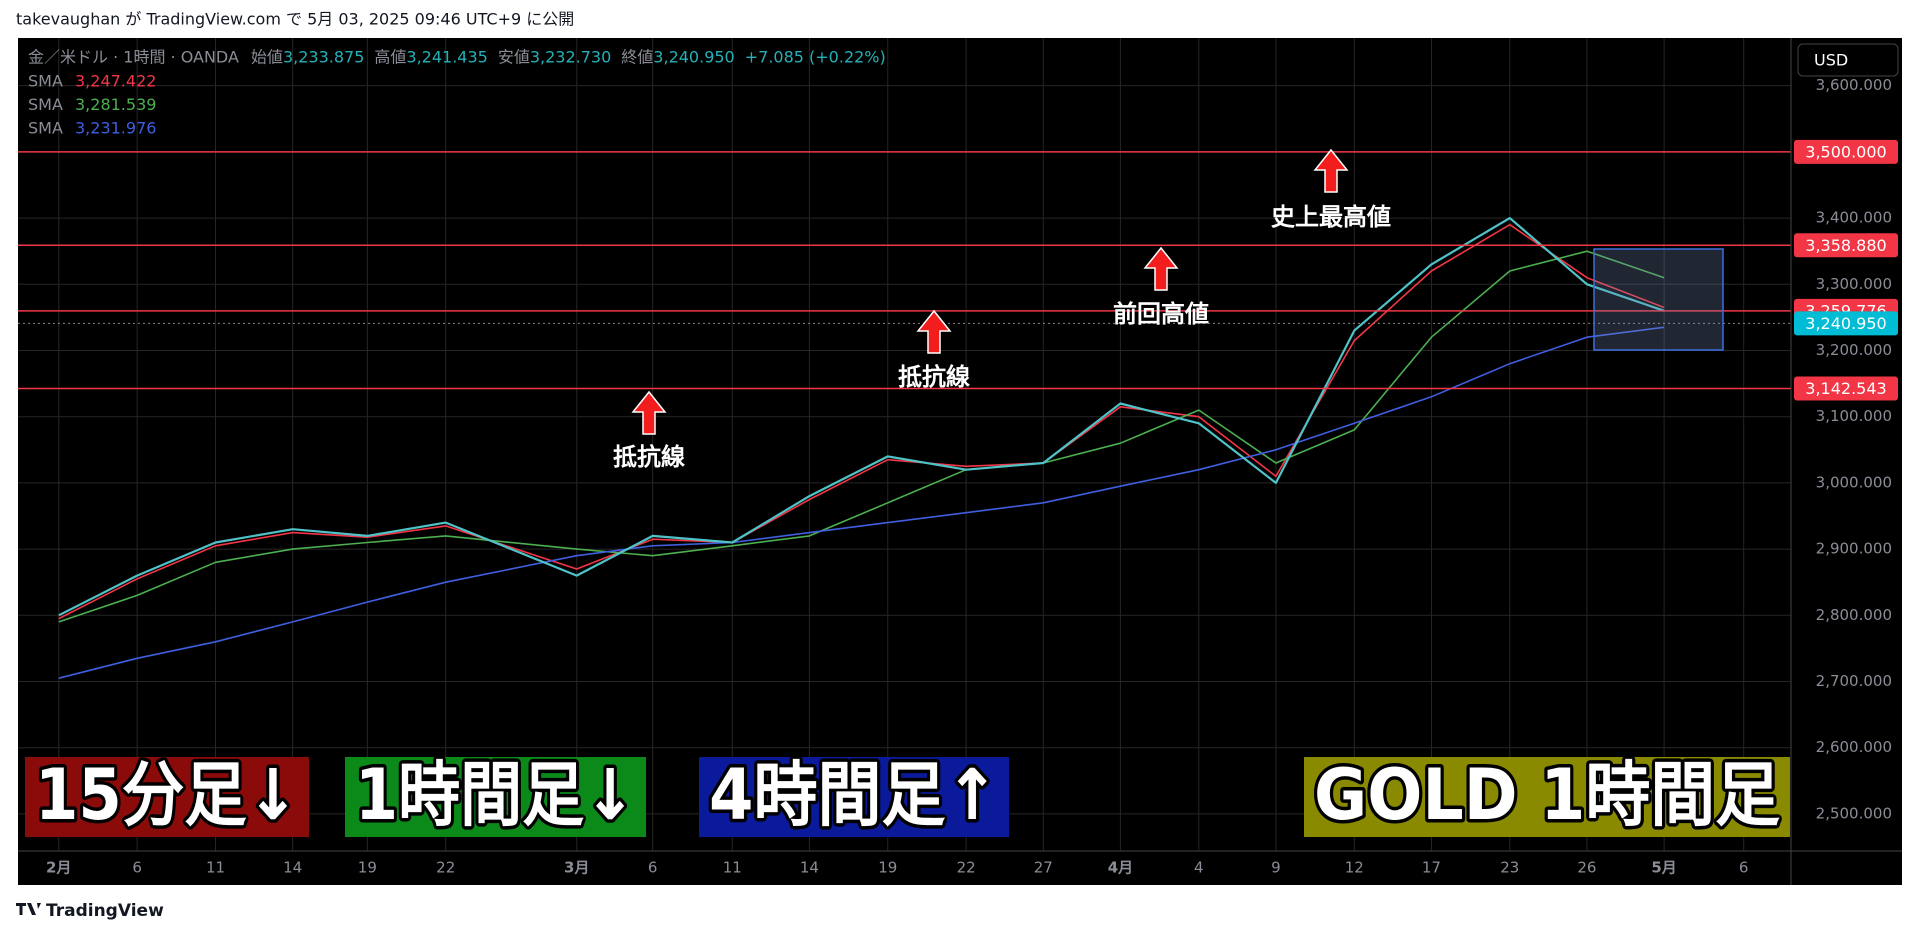 This screenshot has width=1920, height=931. I want to click on ohlc-value: 3,241.435, so click(446, 57).